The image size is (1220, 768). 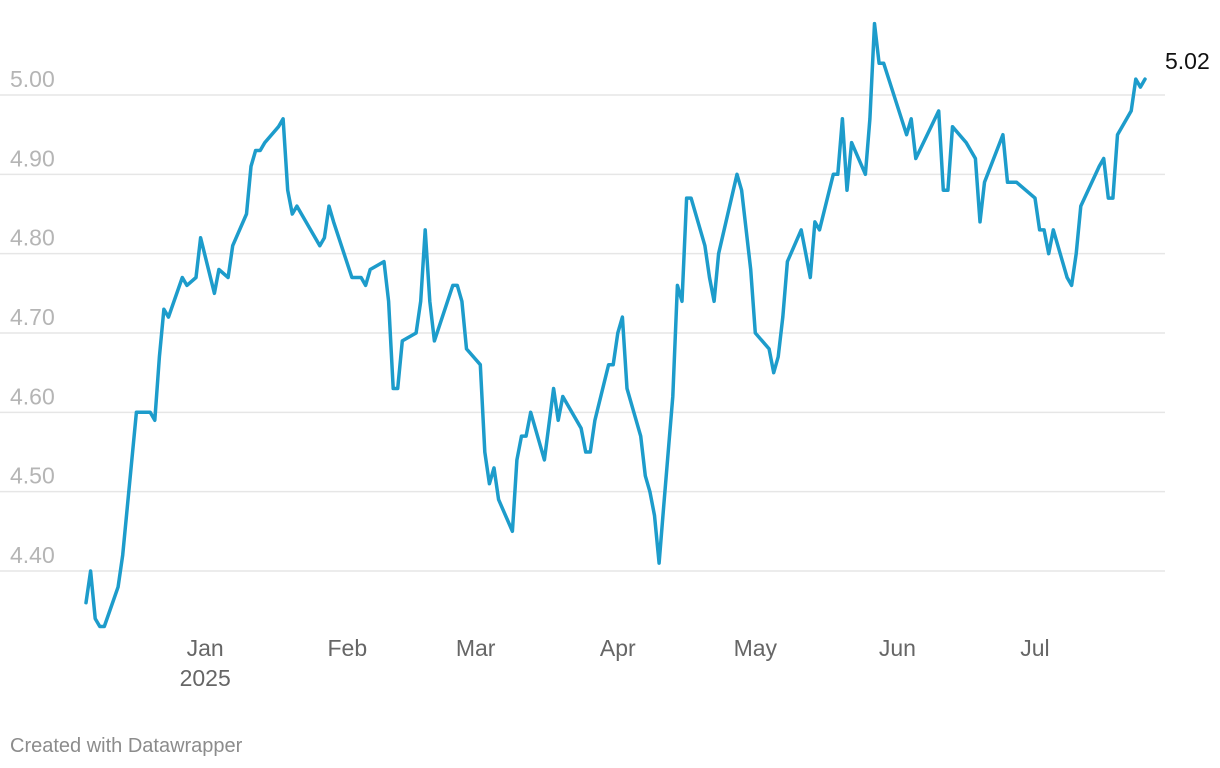 What do you see at coordinates (1034, 648) in the screenshot?
I see `x-tick-label: Jul` at bounding box center [1034, 648].